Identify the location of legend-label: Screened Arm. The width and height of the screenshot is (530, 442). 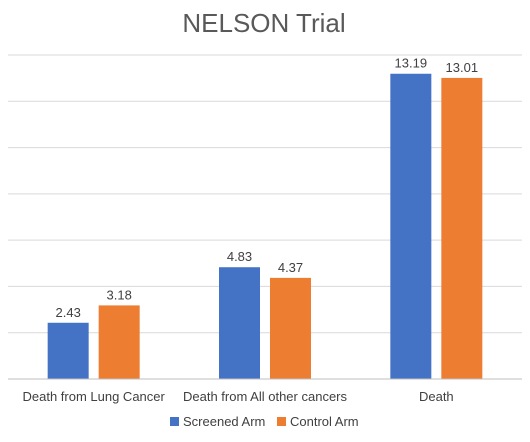
(224, 421).